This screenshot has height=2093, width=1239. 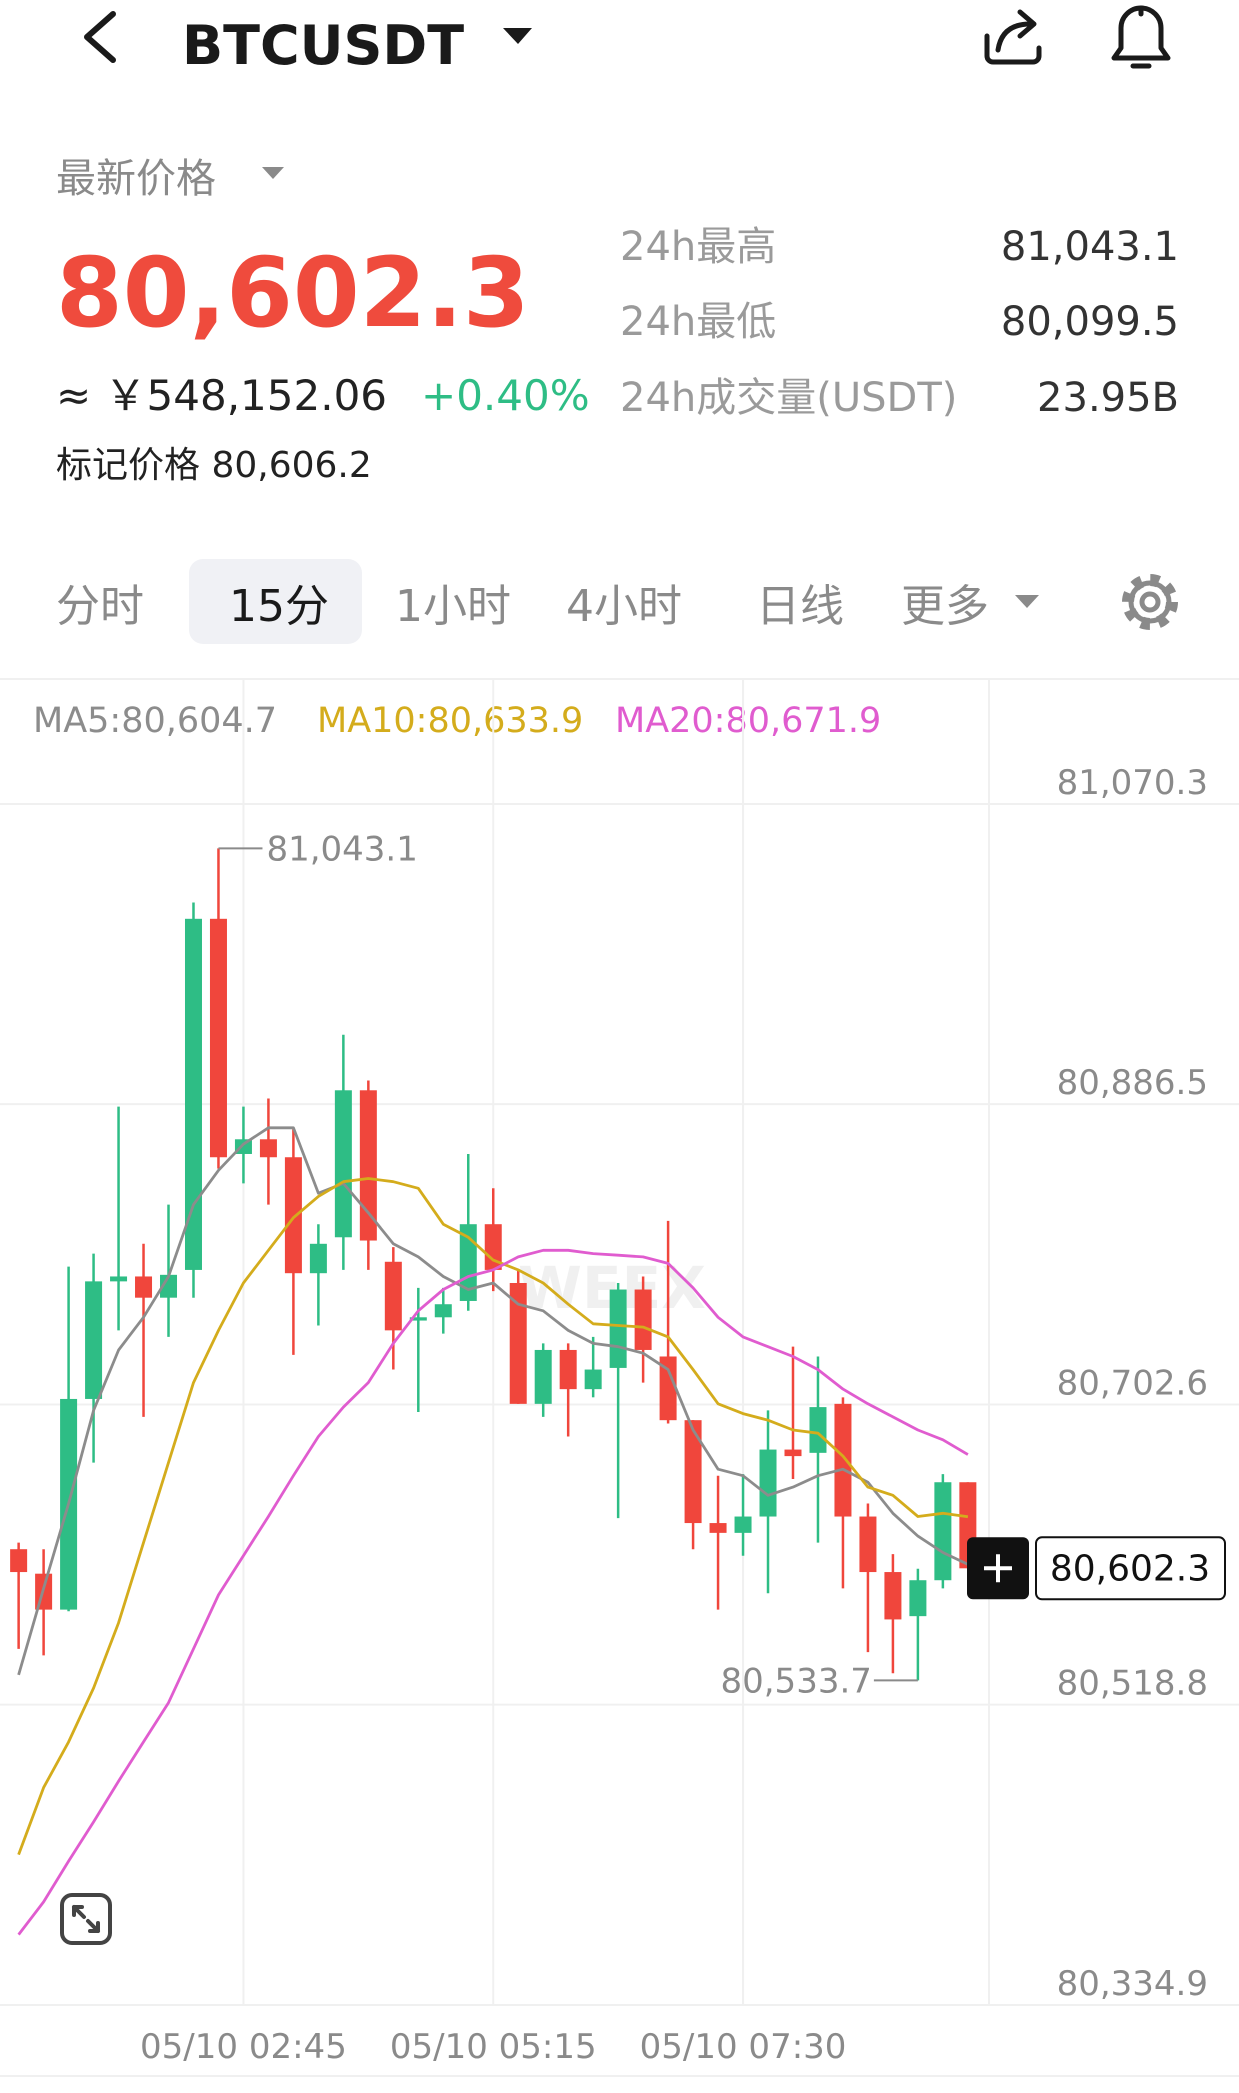 What do you see at coordinates (522, 606) in the screenshot?
I see `tabs: 分时 15分 1小时 4小时 日线 更多` at bounding box center [522, 606].